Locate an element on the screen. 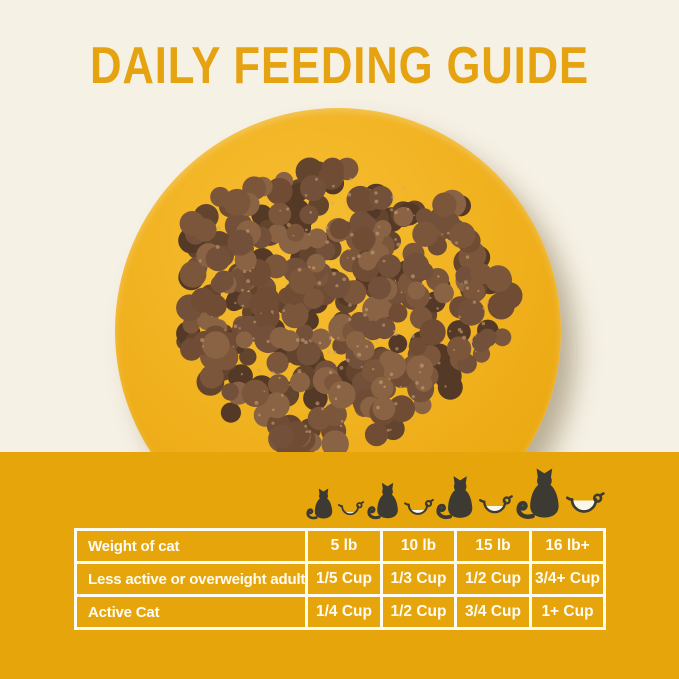  row-header-active: Active Cat is located at coordinates (191, 612).